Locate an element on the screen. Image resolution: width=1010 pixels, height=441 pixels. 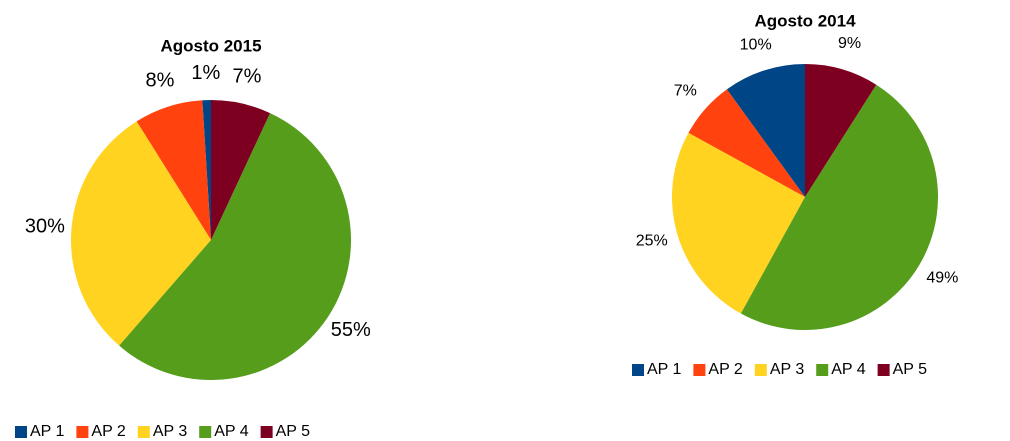
data-label: 10% is located at coordinates (756, 44).